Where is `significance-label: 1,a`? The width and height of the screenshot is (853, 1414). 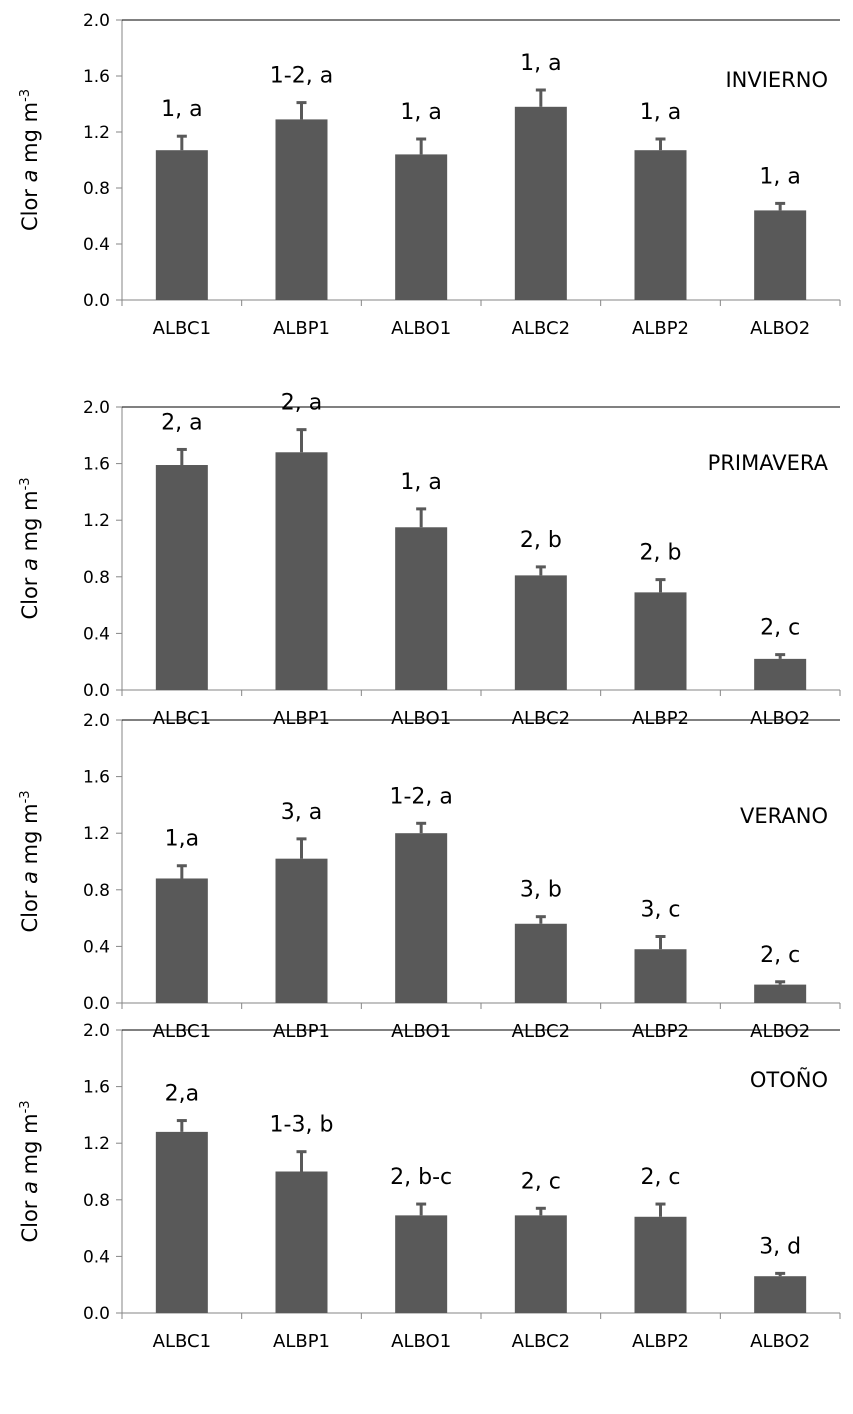 significance-label: 1,a is located at coordinates (182, 839).